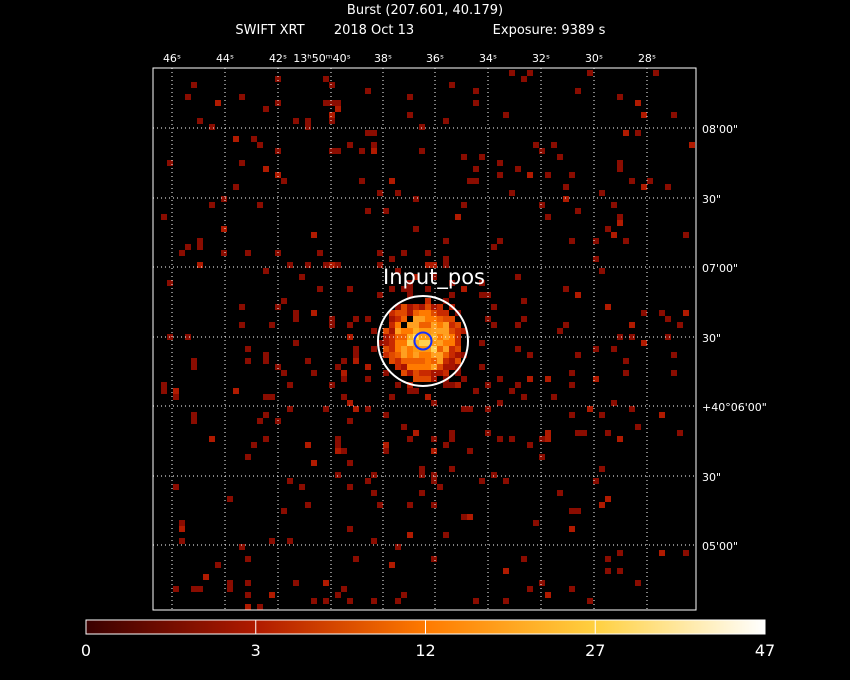 The width and height of the screenshot is (850, 680). What do you see at coordinates (278, 58) in the screenshot?
I see `ra-label: 42ˢ` at bounding box center [278, 58].